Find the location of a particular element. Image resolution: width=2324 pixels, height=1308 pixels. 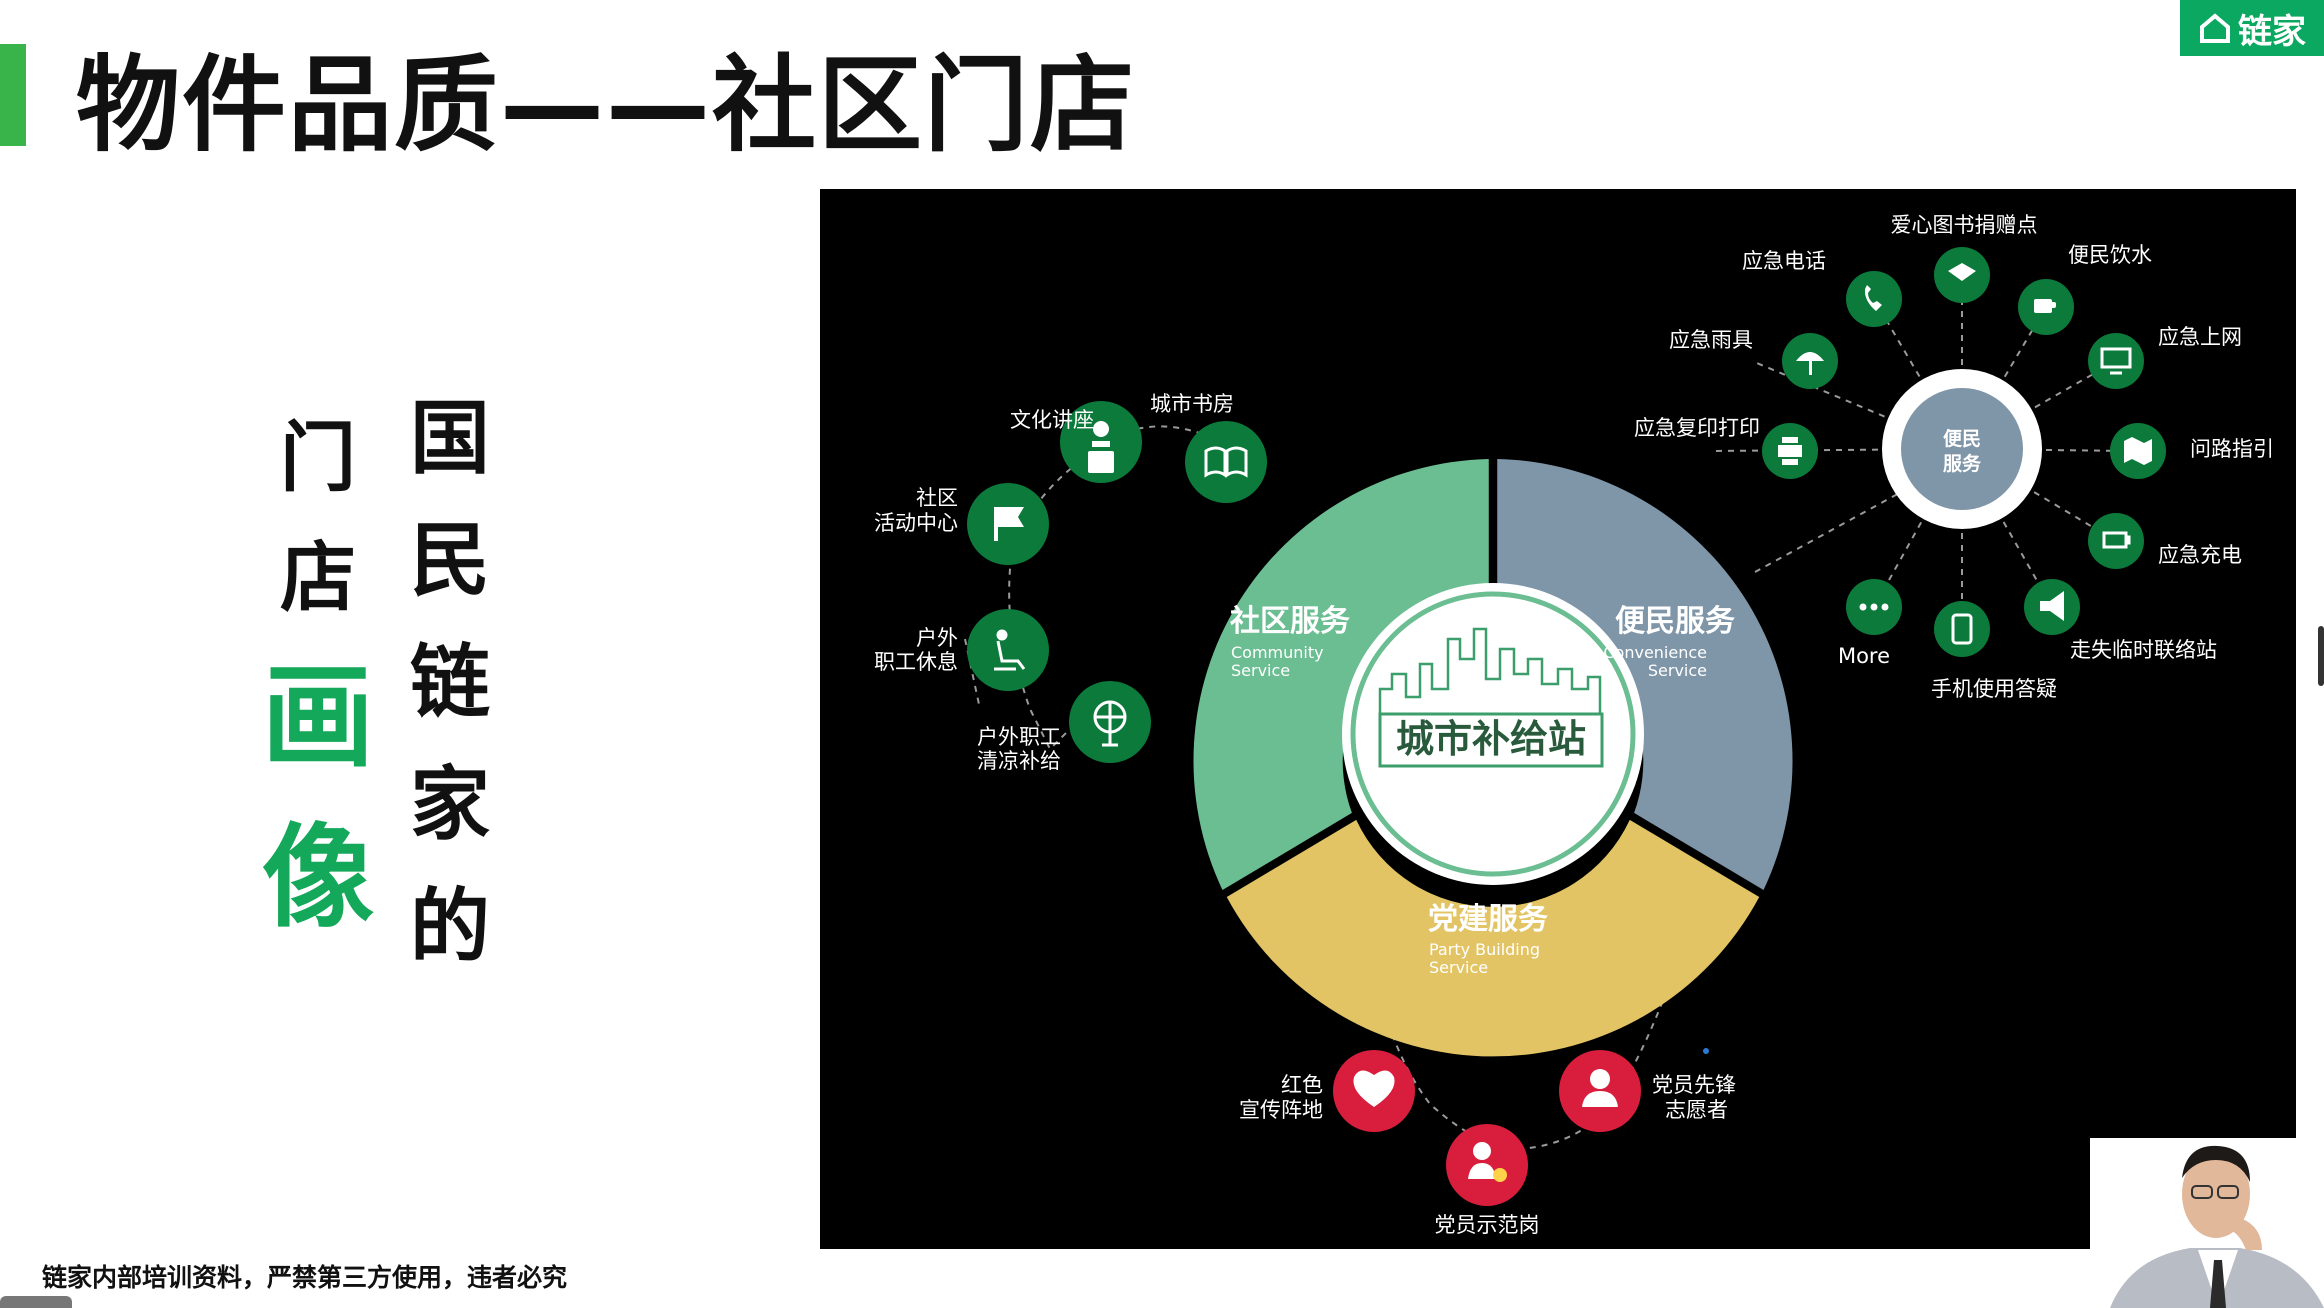

node-culture-lecture is located at coordinates (1101, 442).